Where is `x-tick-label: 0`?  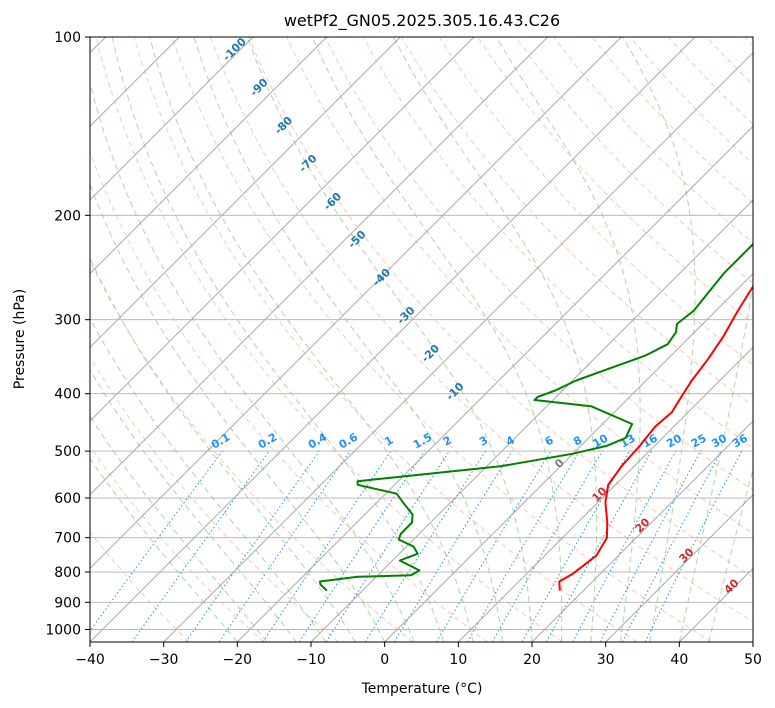 x-tick-label: 0 is located at coordinates (384, 660).